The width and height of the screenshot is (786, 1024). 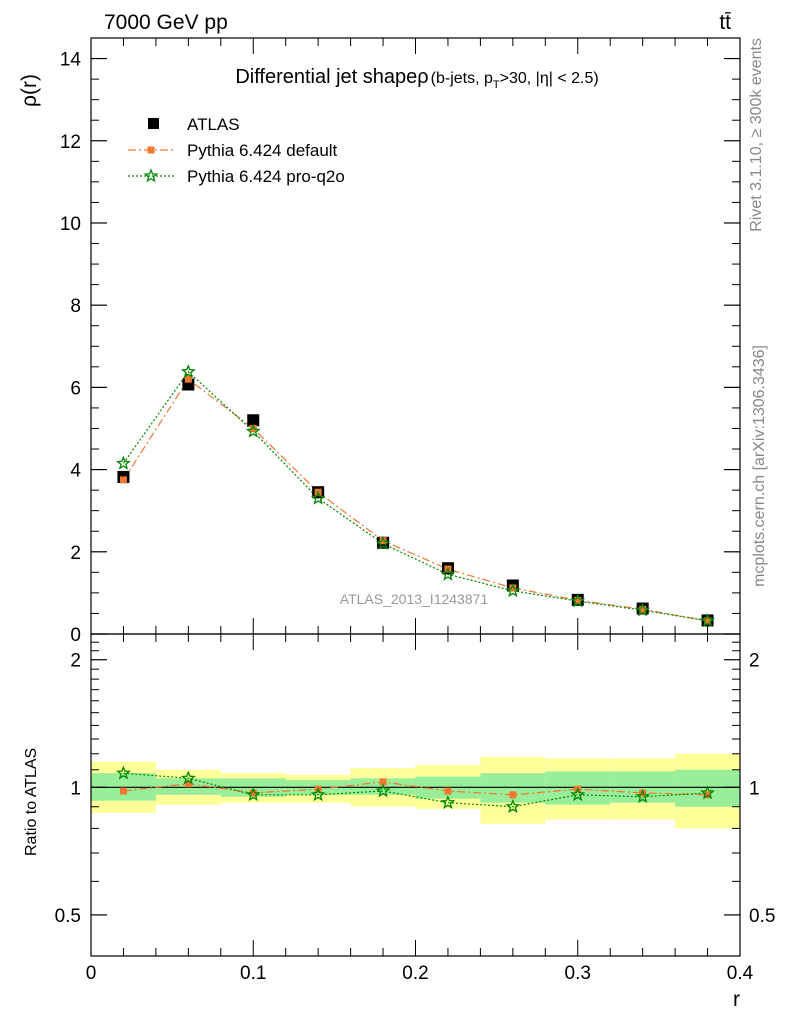 What do you see at coordinates (75, 635) in the screenshot?
I see `main-y-tick-label: 0` at bounding box center [75, 635].